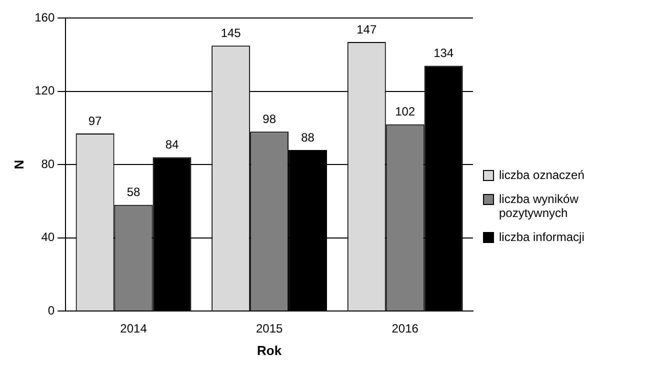 This screenshot has width=646, height=371. What do you see at coordinates (44, 17) in the screenshot?
I see `y-tick-label: 160` at bounding box center [44, 17].